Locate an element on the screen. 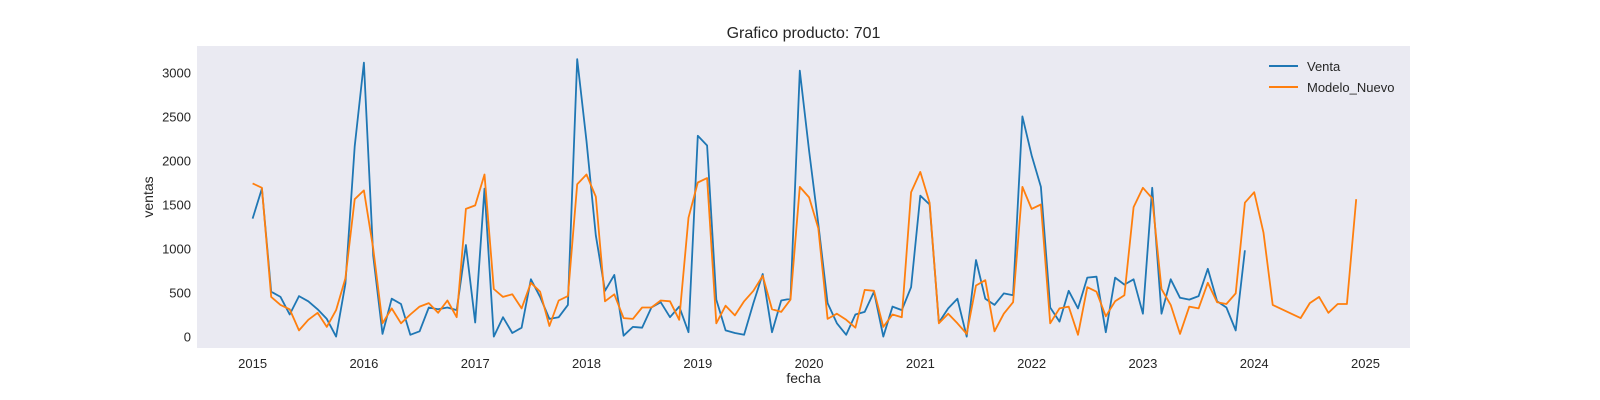 Image resolution: width=1600 pixels, height=400 pixels. y-tick-label: 3000 is located at coordinates (176, 72).